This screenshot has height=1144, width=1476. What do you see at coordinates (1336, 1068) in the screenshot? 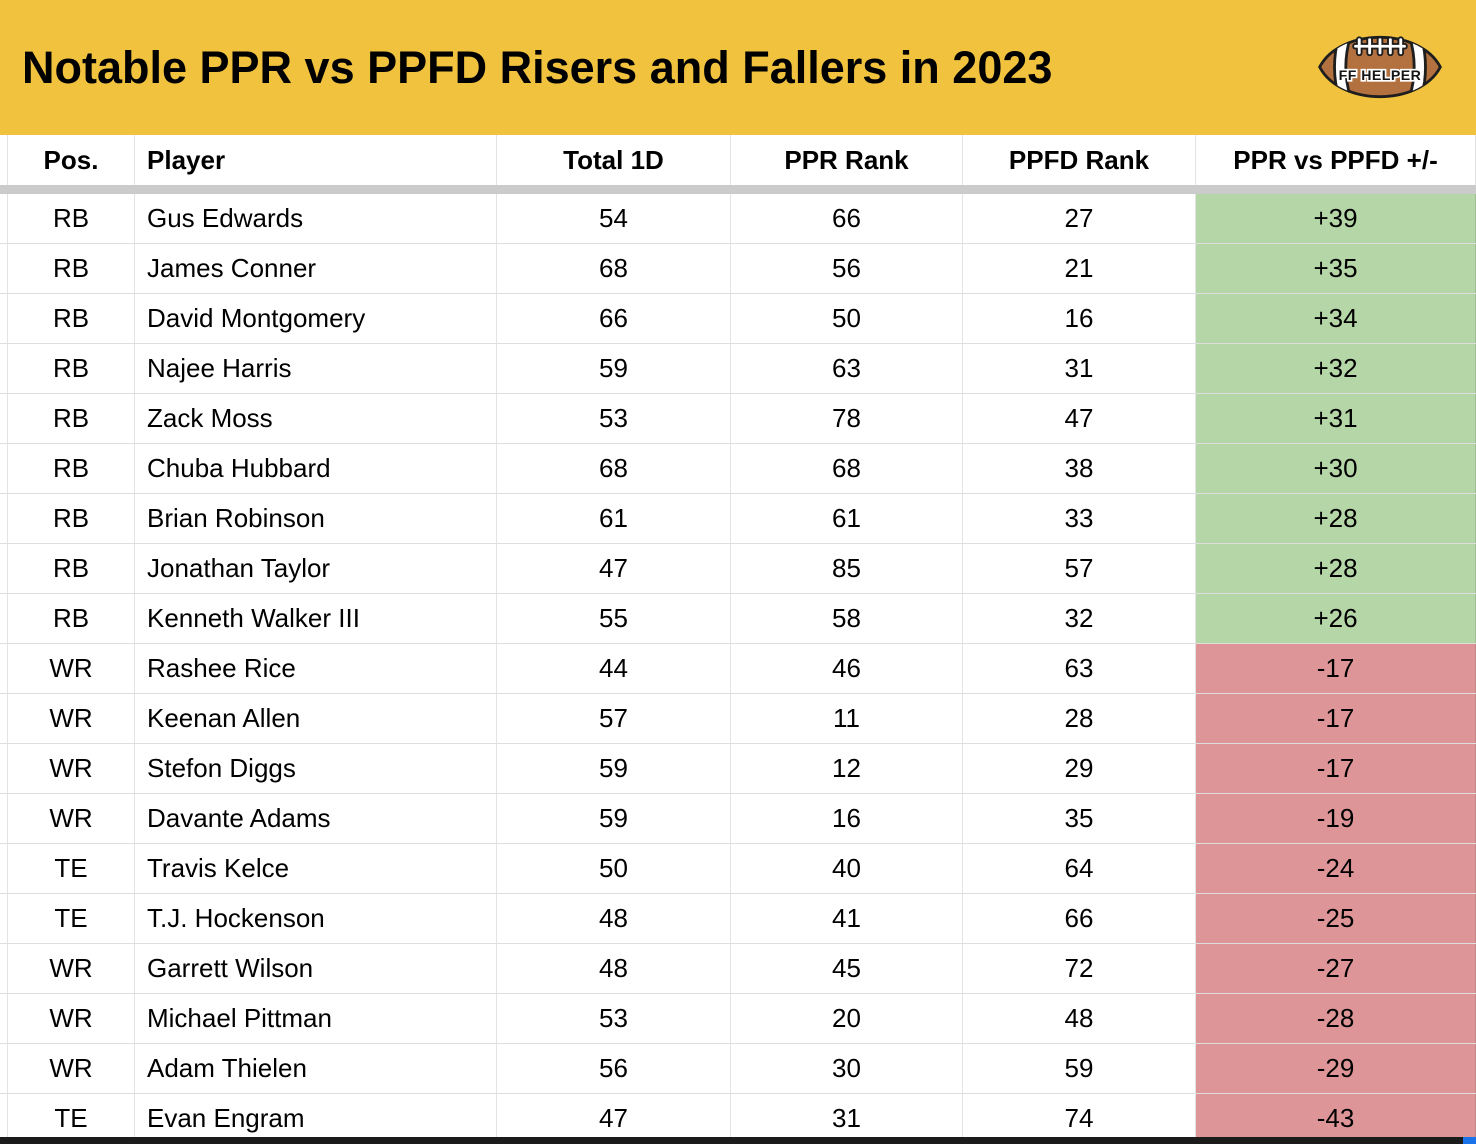
I see `cell-diff: -29` at bounding box center [1336, 1068].